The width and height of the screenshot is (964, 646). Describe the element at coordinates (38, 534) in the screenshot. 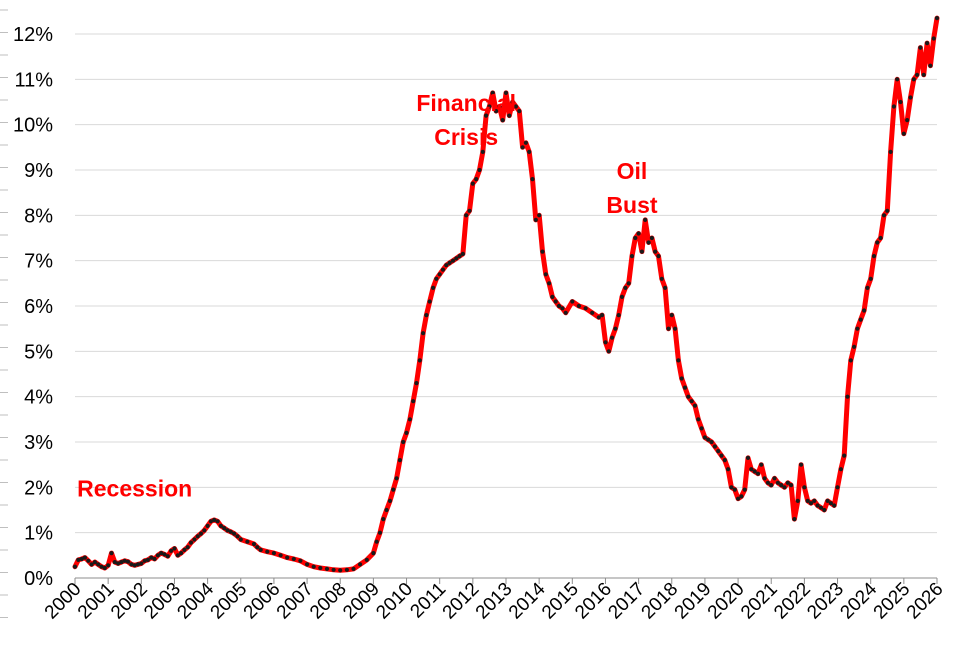

I see `y-tick-label: 1%` at that location.